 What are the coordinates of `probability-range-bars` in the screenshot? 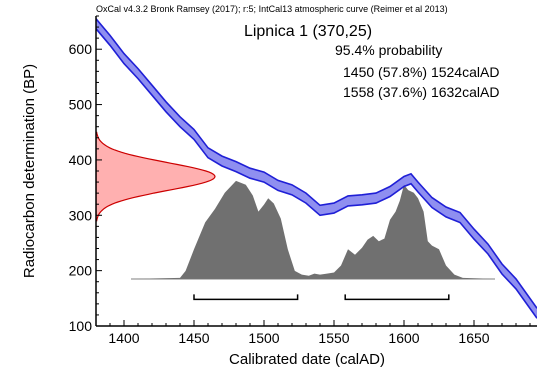 It's located at (321, 297).